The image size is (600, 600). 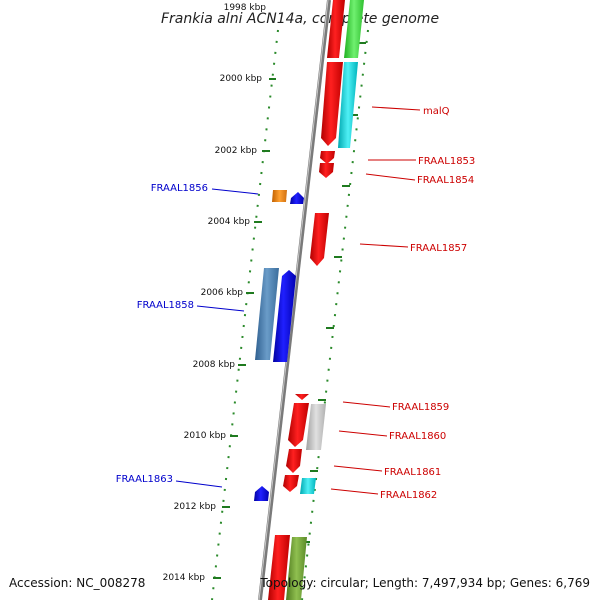 What do you see at coordinates (241, 79) in the screenshot?
I see `tick-label-2000: 2000 kbp` at bounding box center [241, 79].